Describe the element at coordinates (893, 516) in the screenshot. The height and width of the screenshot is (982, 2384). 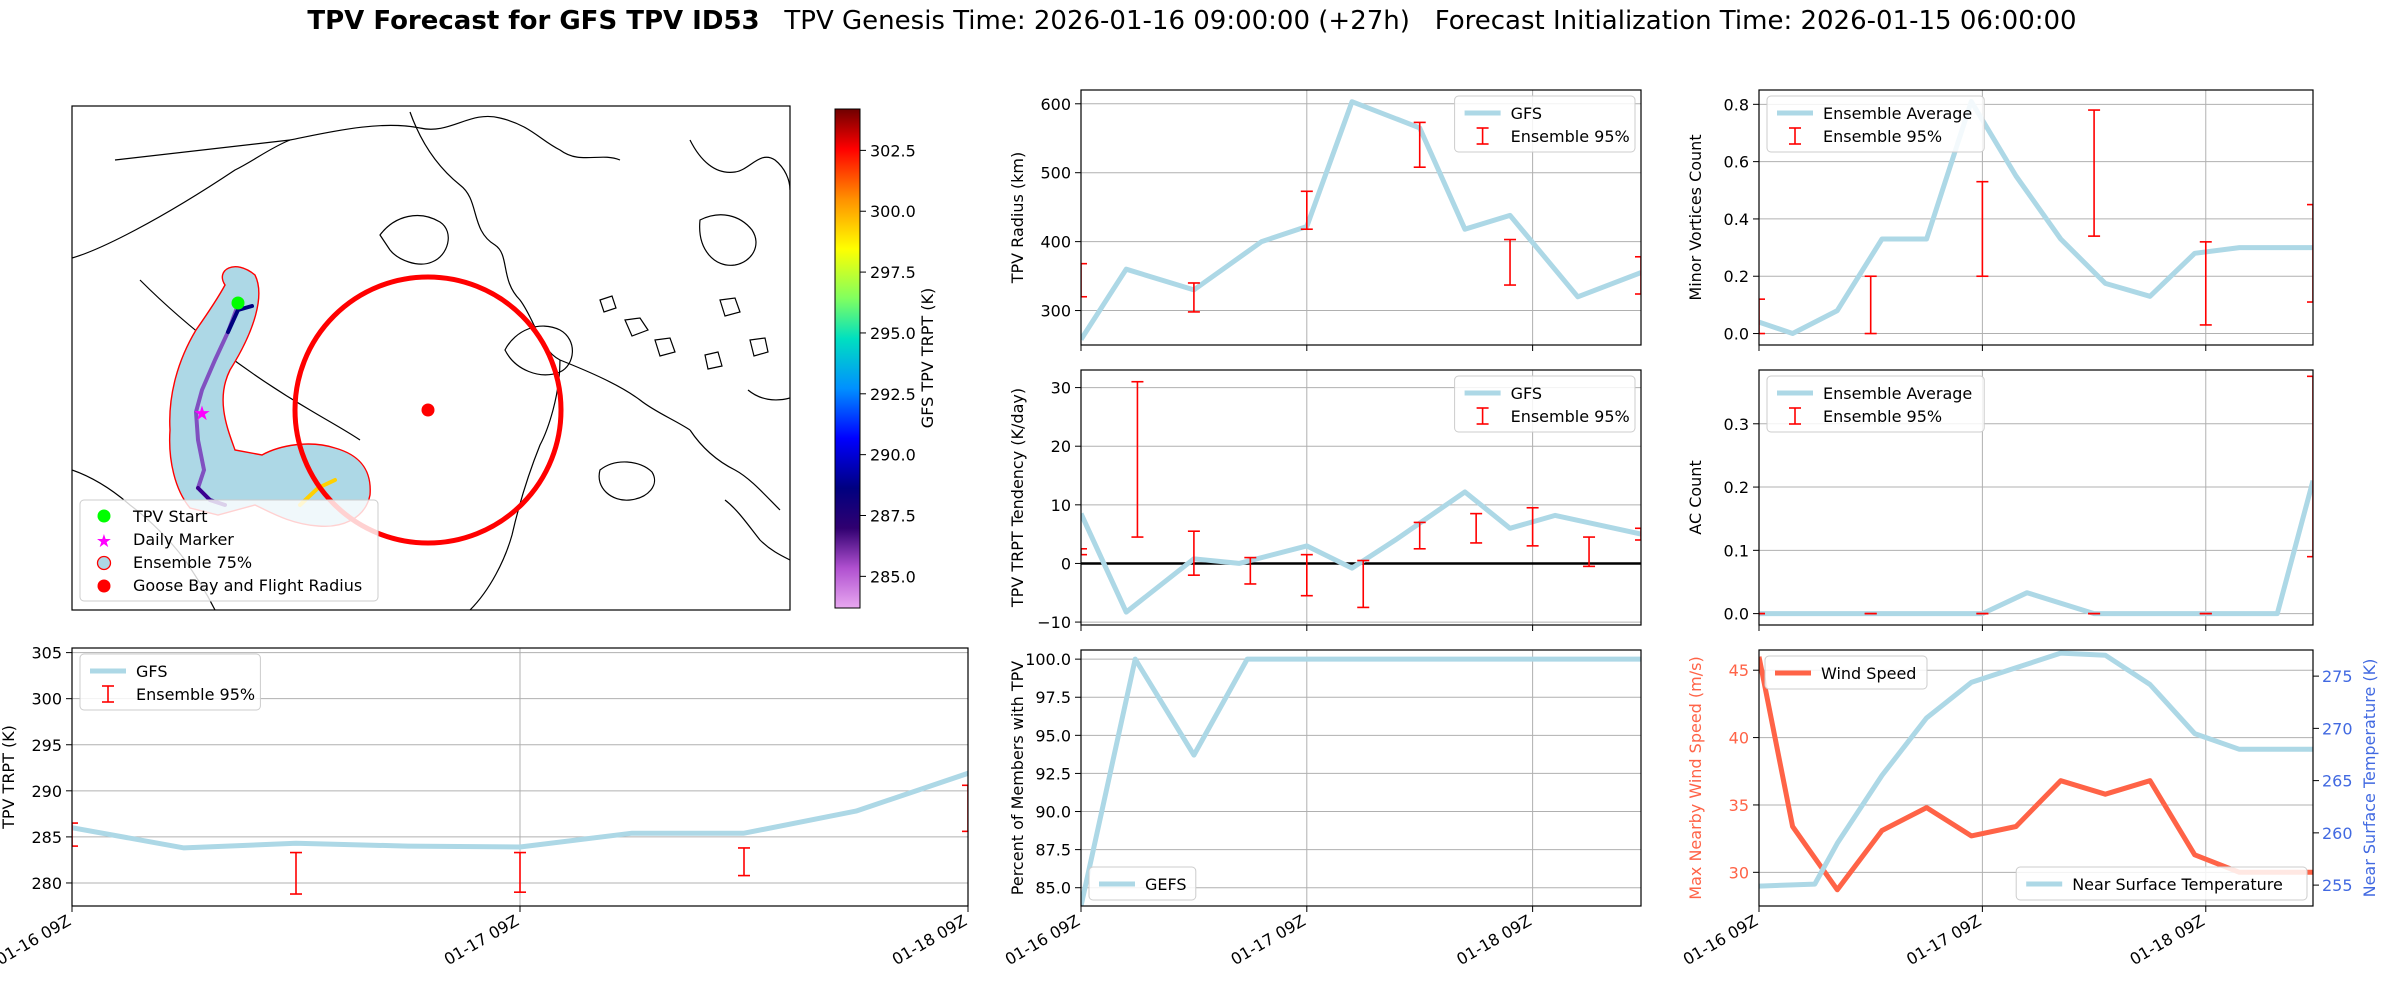
I see `colorbar-tick-label: 287.5` at that location.